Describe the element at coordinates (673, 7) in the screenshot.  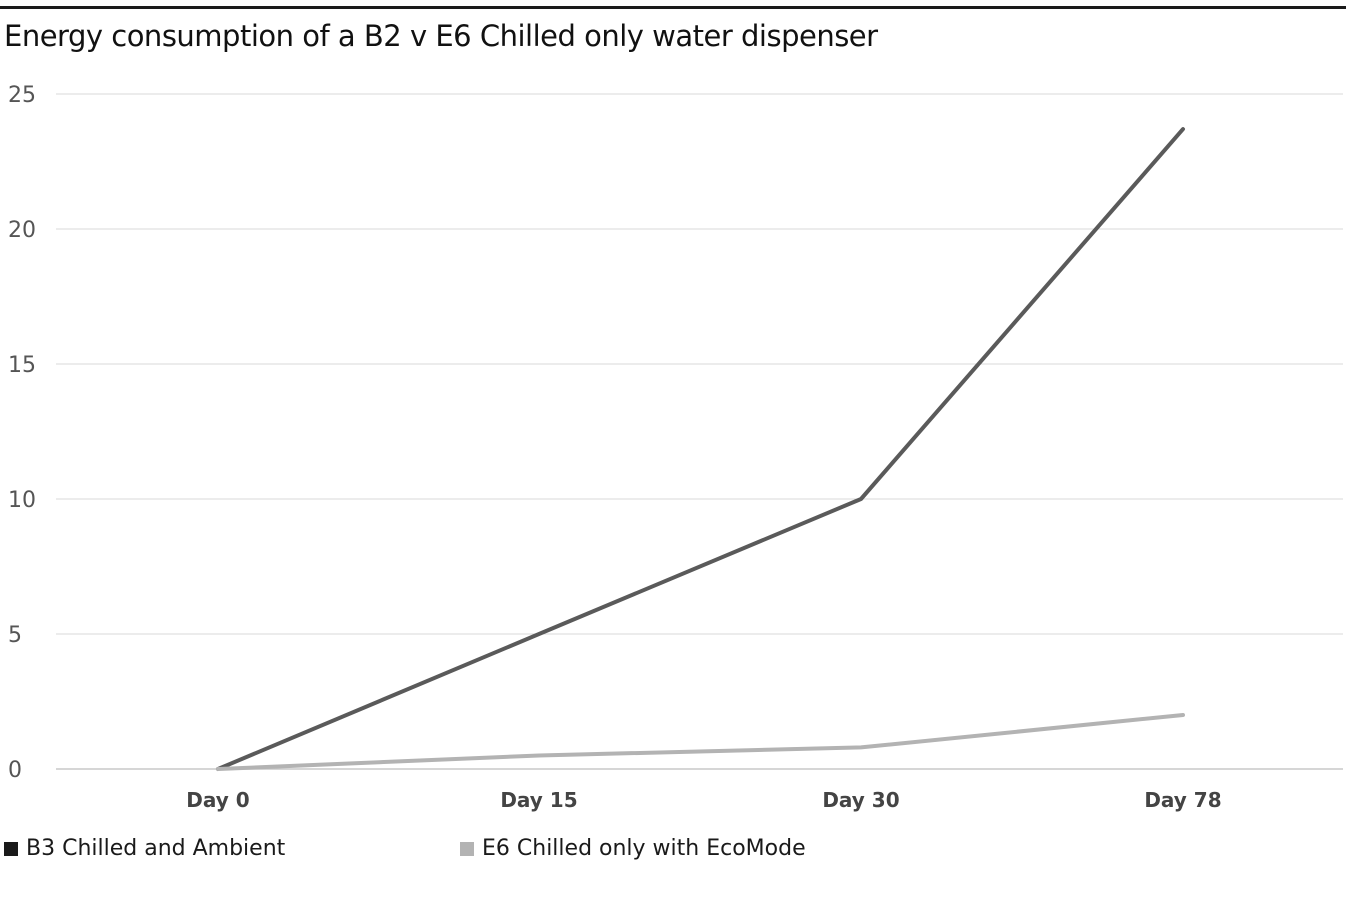
I see `top-rule` at that location.